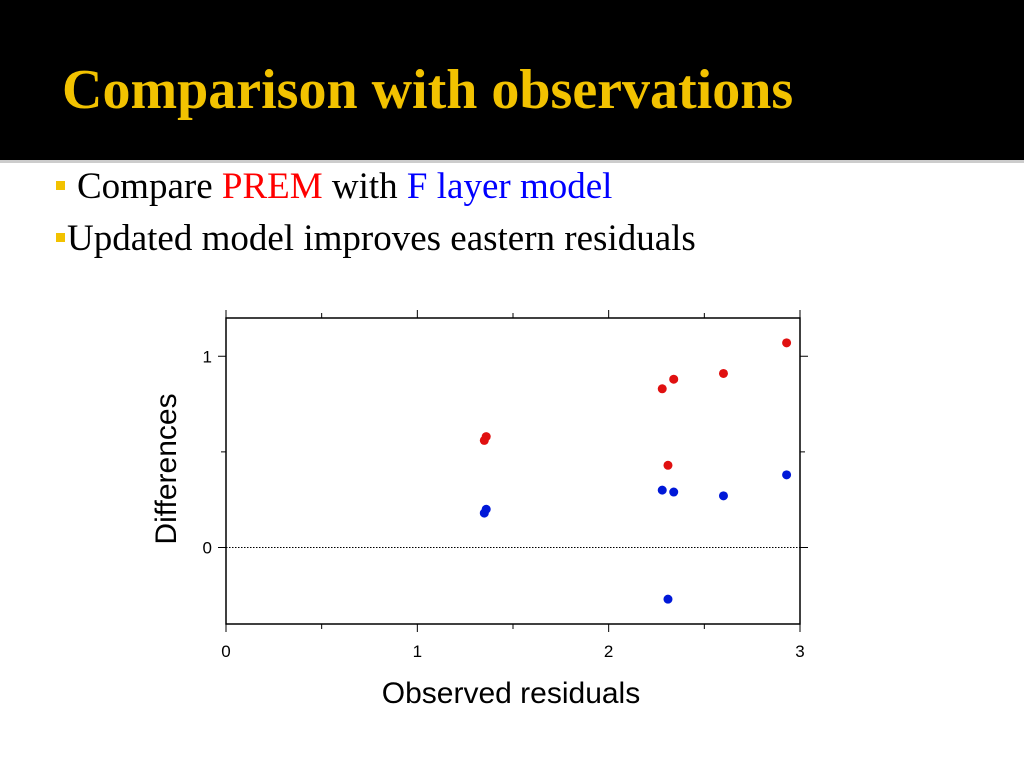  I want to click on y-axis-label: Differences, so click(166, 468).